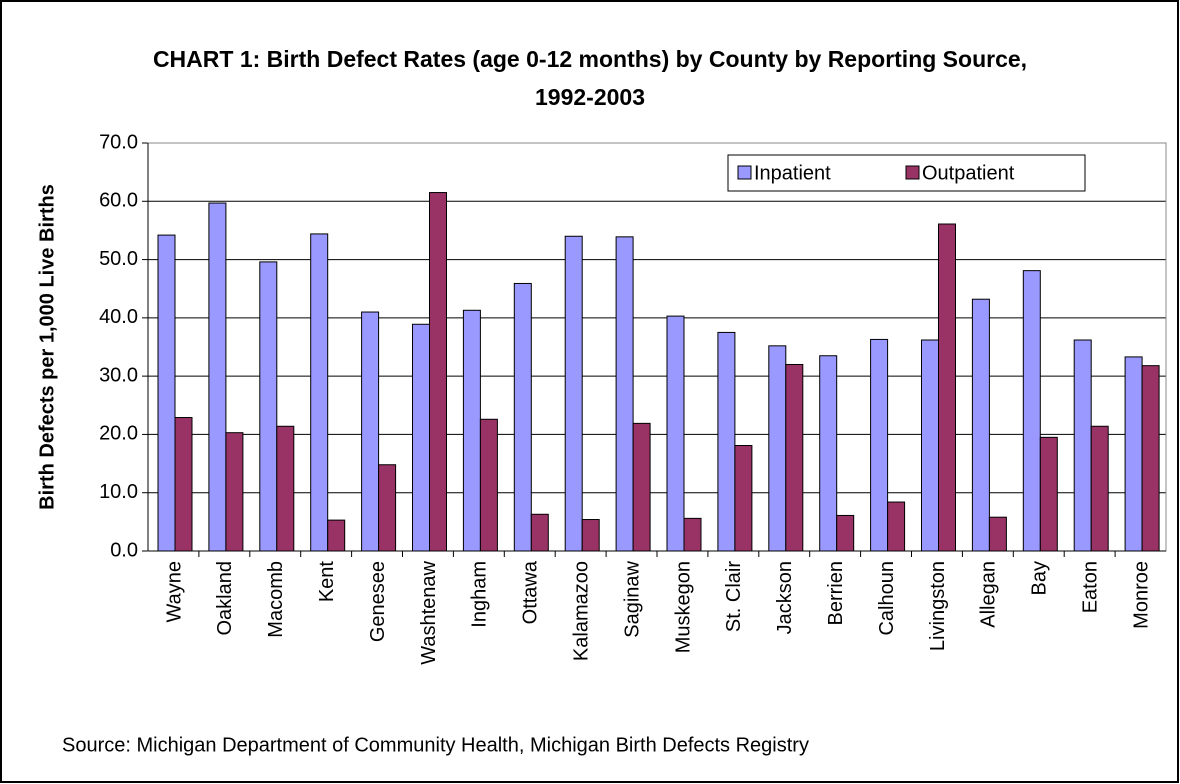  Describe the element at coordinates (836, 593) in the screenshot. I see `x-tick-label: Berrien` at that location.